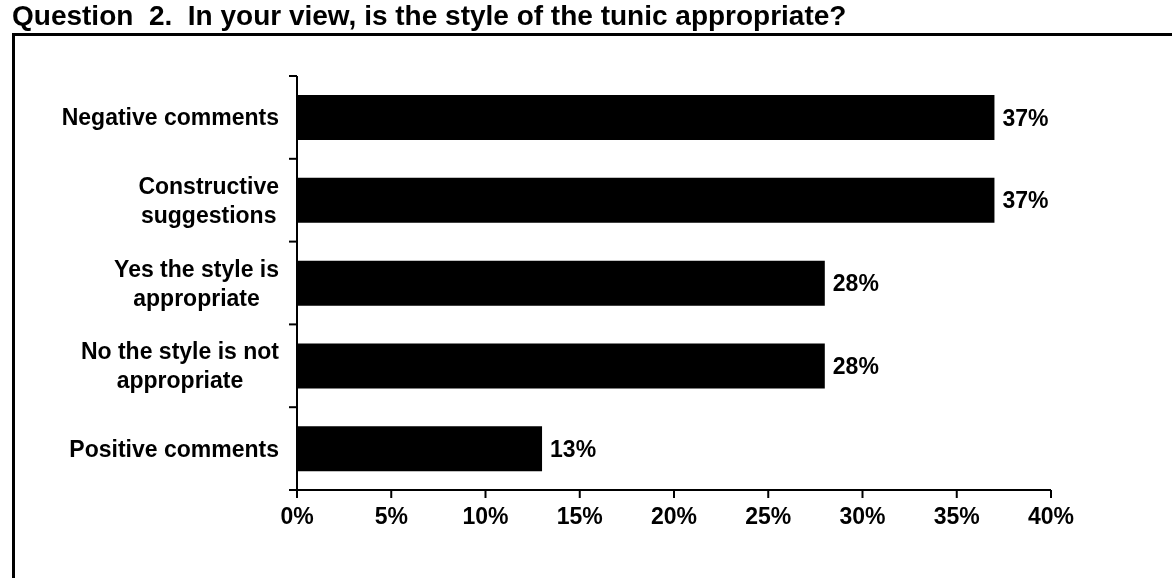 The width and height of the screenshot is (1172, 578). Describe the element at coordinates (768, 516) in the screenshot. I see `x-tick-label: 25%` at that location.